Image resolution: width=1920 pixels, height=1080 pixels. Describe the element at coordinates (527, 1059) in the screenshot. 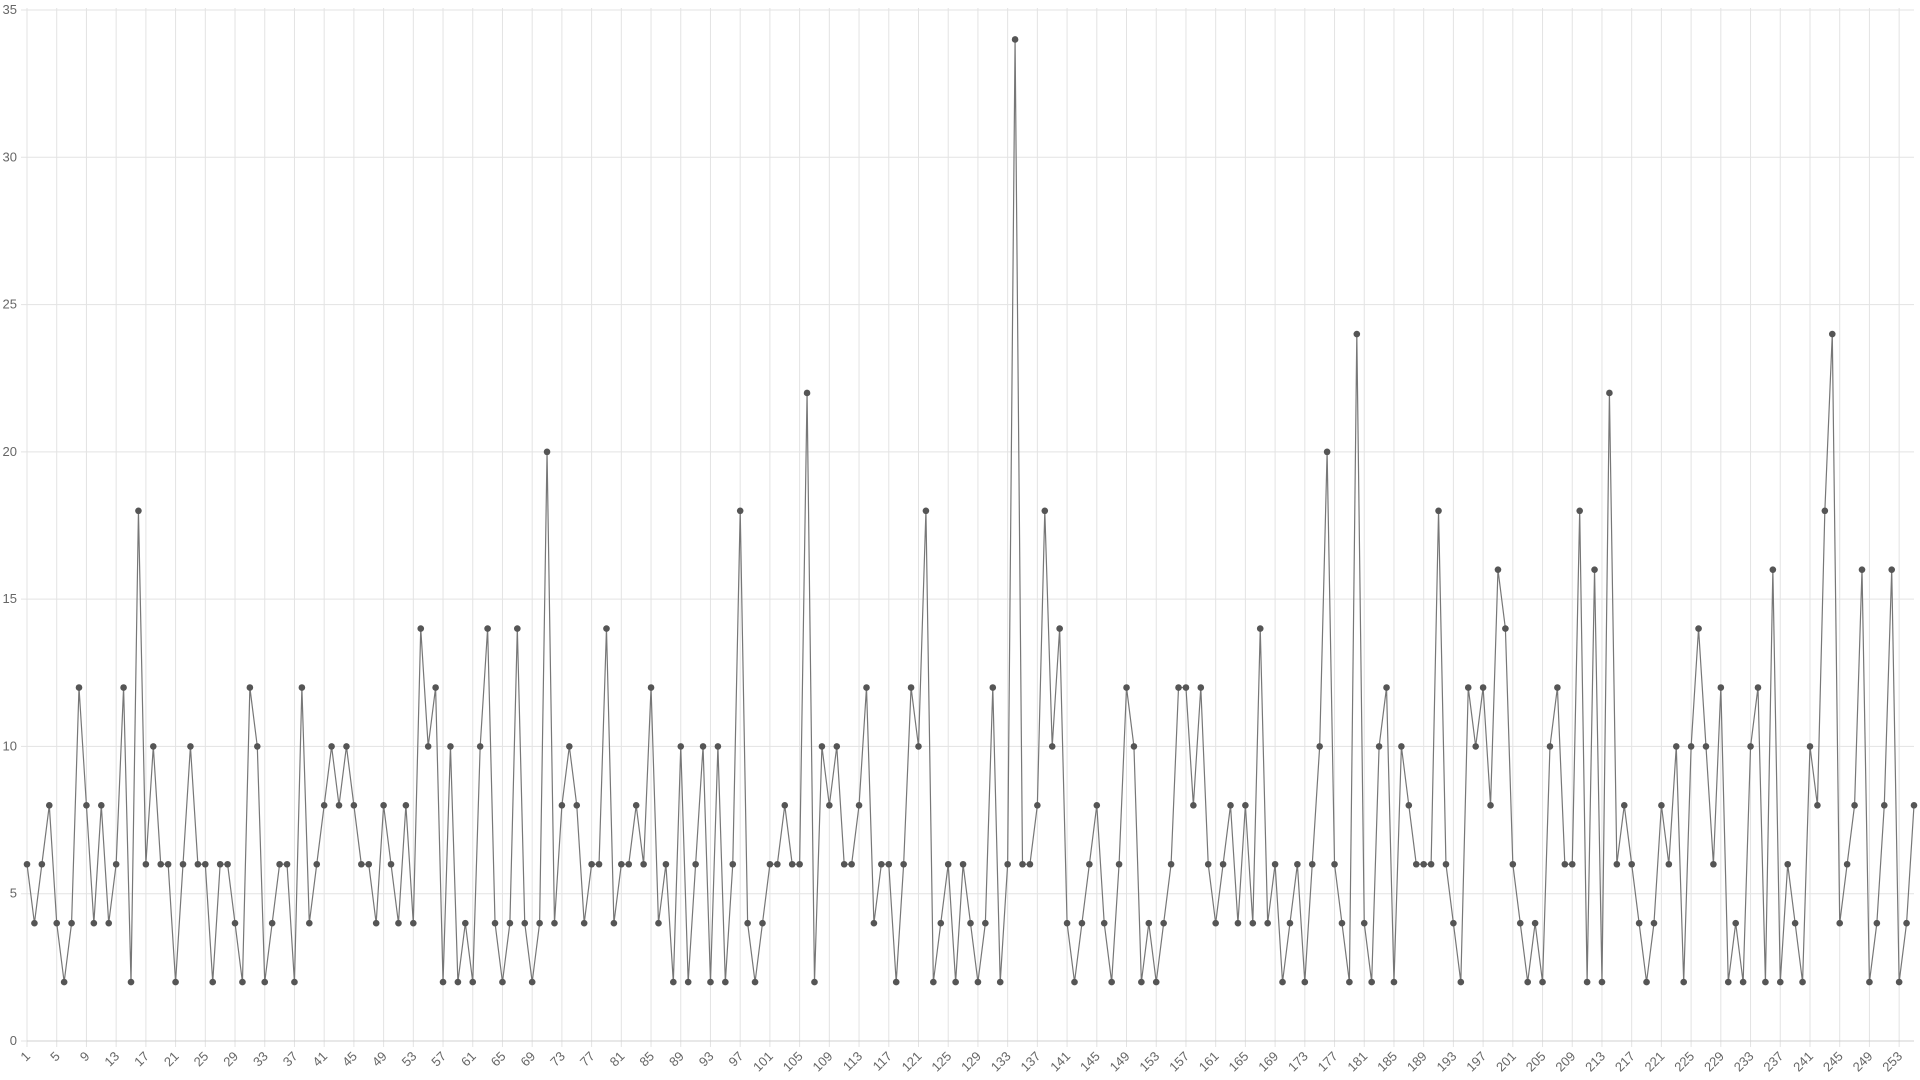

I see `x-tick-label: 69` at that location.